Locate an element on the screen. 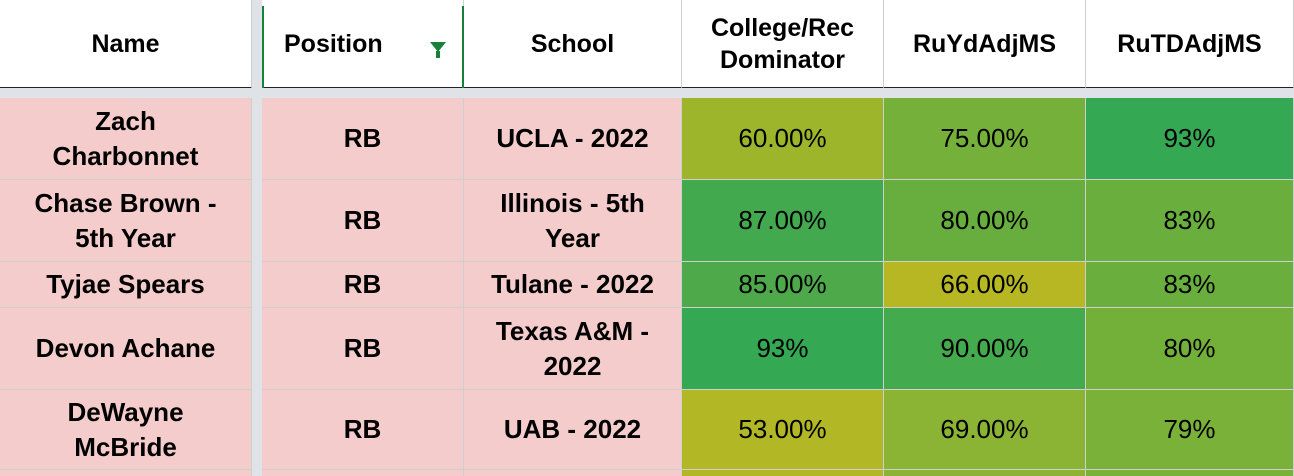 This screenshot has width=1294, height=476. school-line1: UCLA - 2022 is located at coordinates (572, 138).